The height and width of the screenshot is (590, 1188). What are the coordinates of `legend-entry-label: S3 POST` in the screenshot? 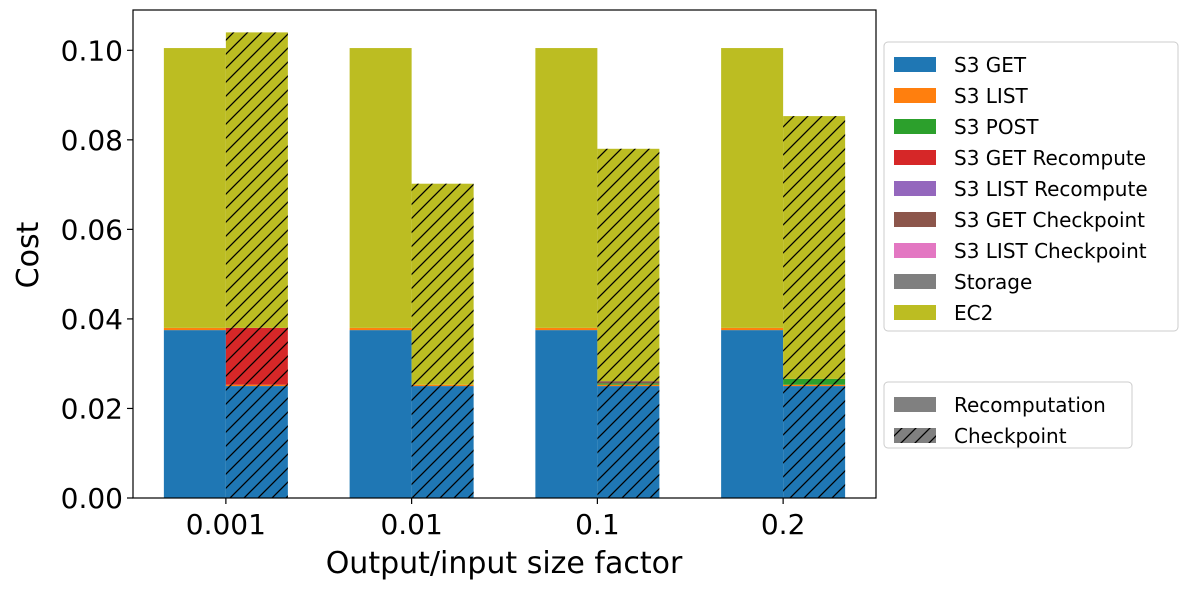 It's located at (996, 127).